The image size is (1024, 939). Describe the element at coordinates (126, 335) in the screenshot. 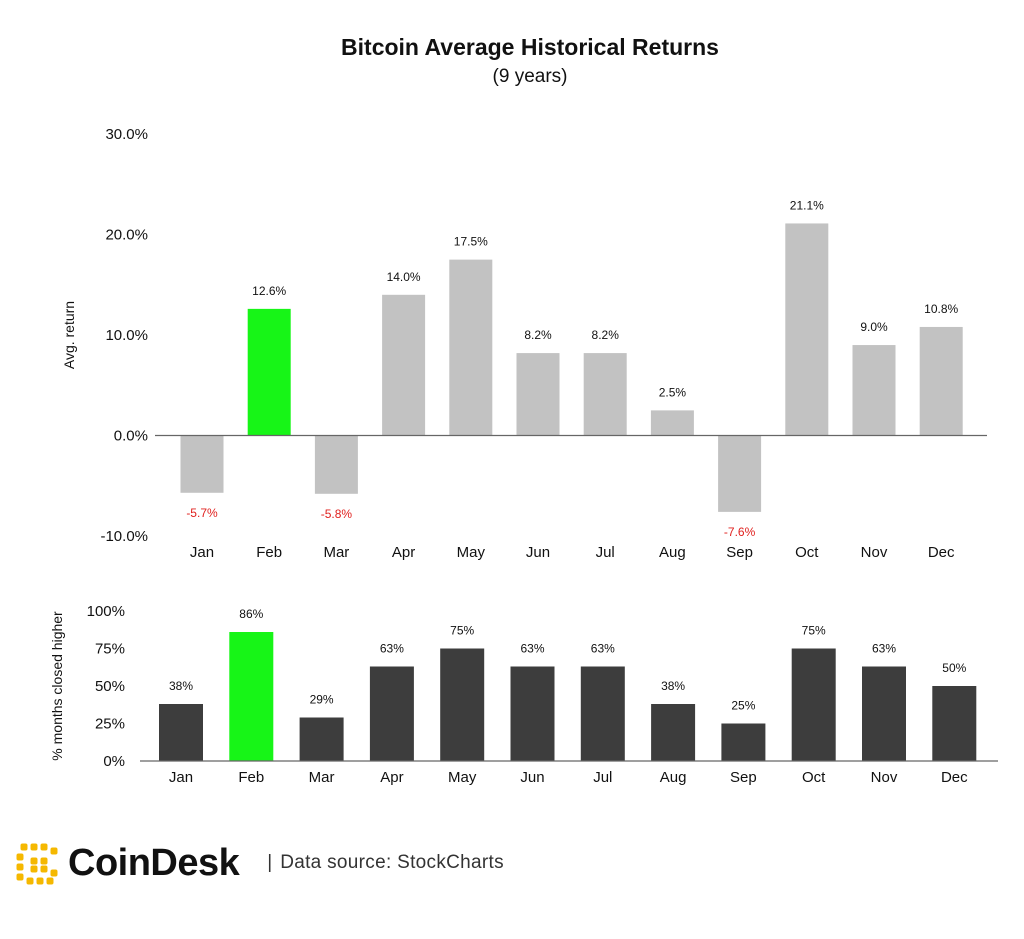

I see `returns-ytick-label: 10.0%` at that location.